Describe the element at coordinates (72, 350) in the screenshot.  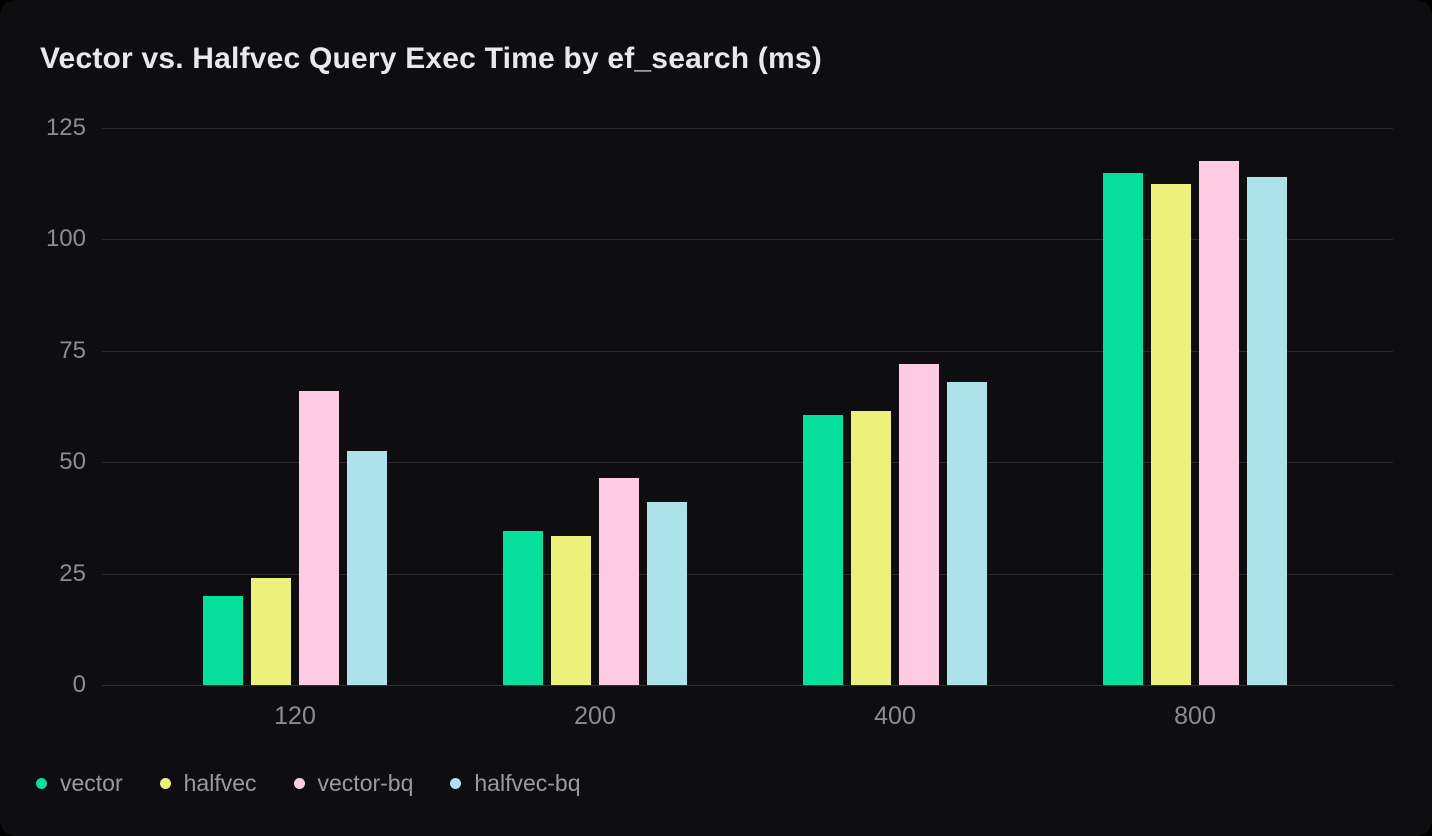
I see `y-axis-tick-label: 75` at that location.